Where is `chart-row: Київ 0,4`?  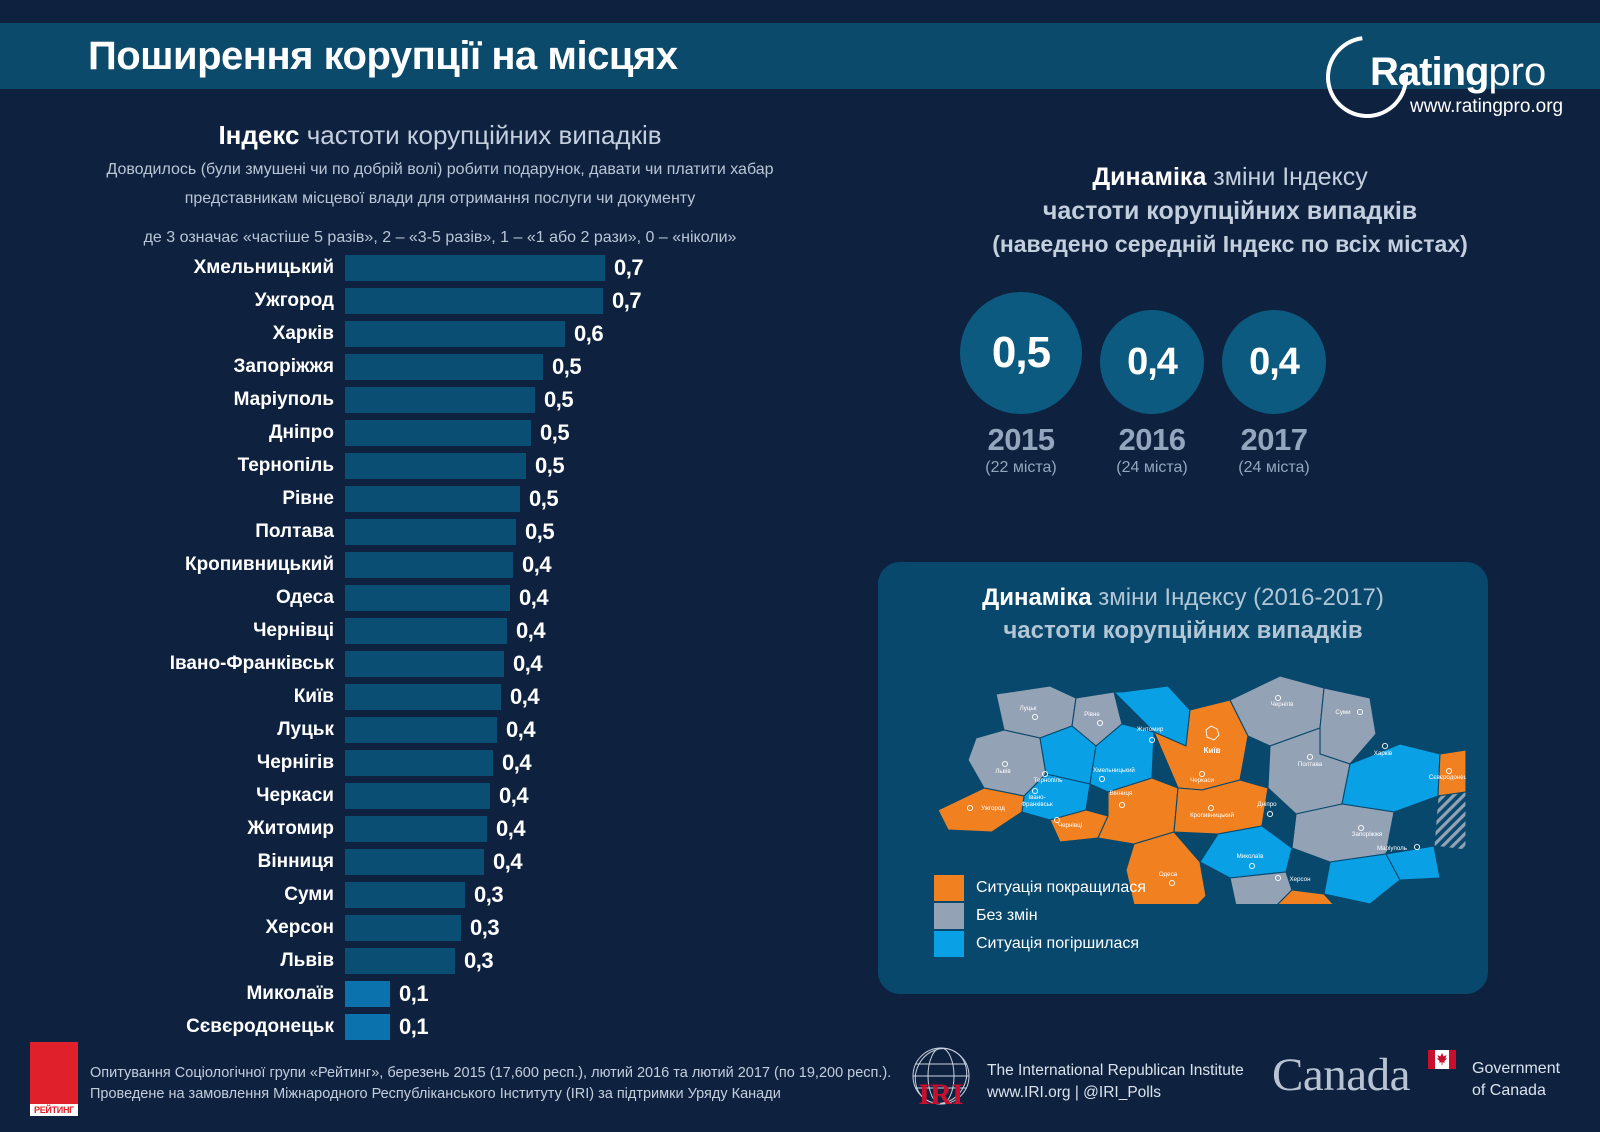 chart-row: Київ 0,4 is located at coordinates (430, 697).